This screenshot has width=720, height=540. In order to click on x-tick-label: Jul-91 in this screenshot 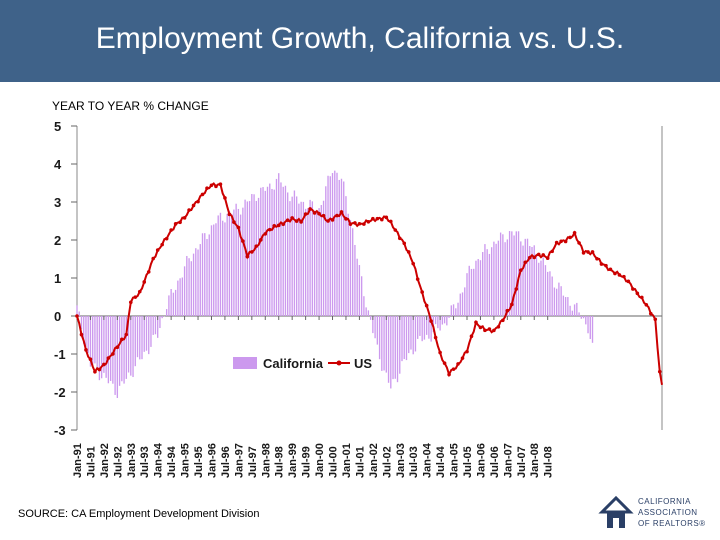, I will do `click(91, 462)`.